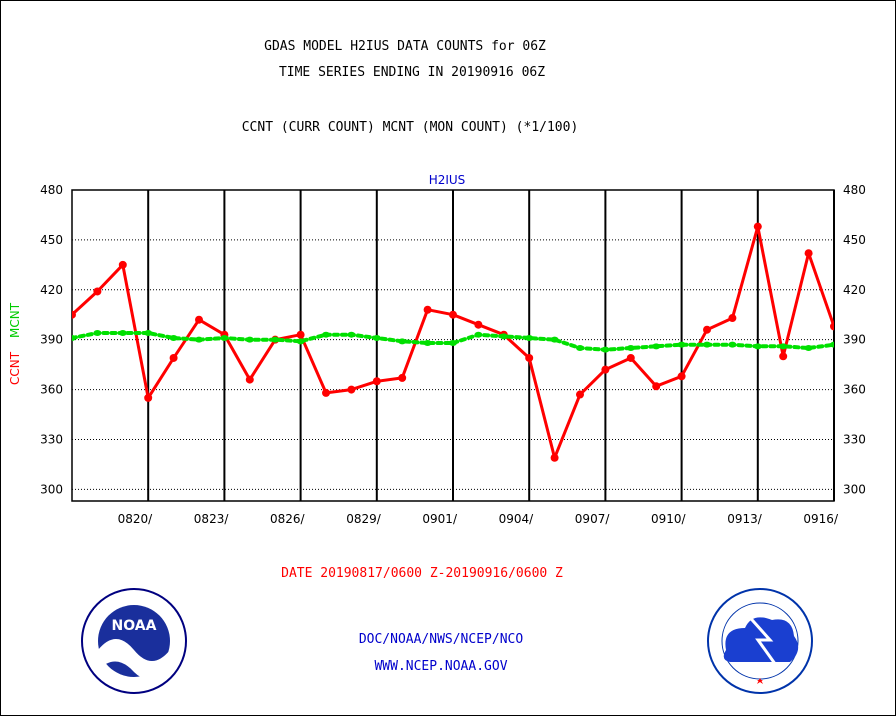 Image resolution: width=896 pixels, height=716 pixels. What do you see at coordinates (51, 489) in the screenshot?
I see `y-tick-label-left: 300` at bounding box center [51, 489].